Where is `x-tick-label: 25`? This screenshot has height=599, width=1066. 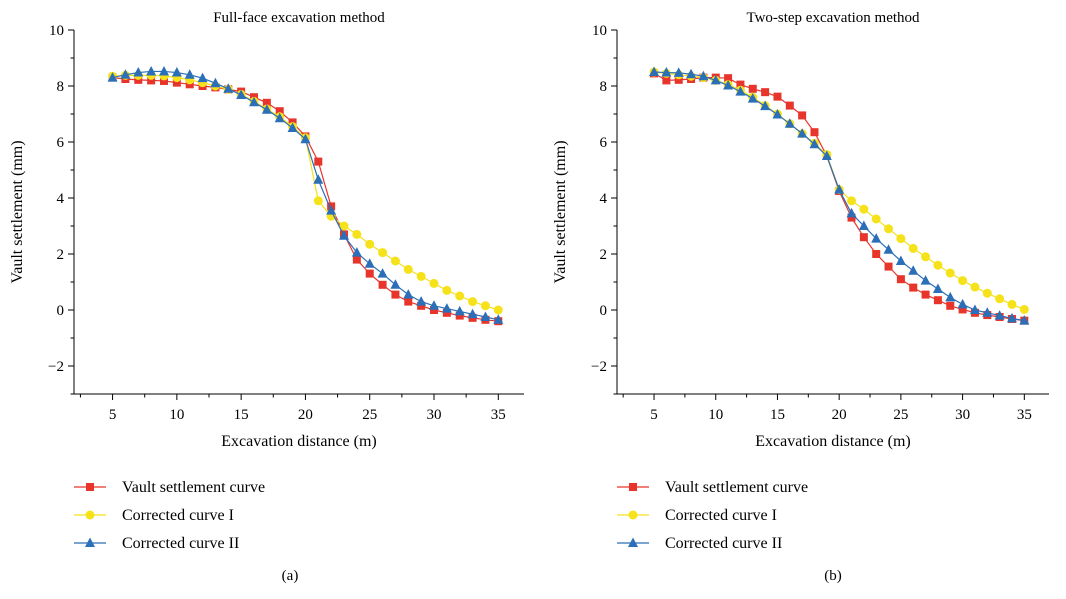
x-tick-label: 25 is located at coordinates (900, 415).